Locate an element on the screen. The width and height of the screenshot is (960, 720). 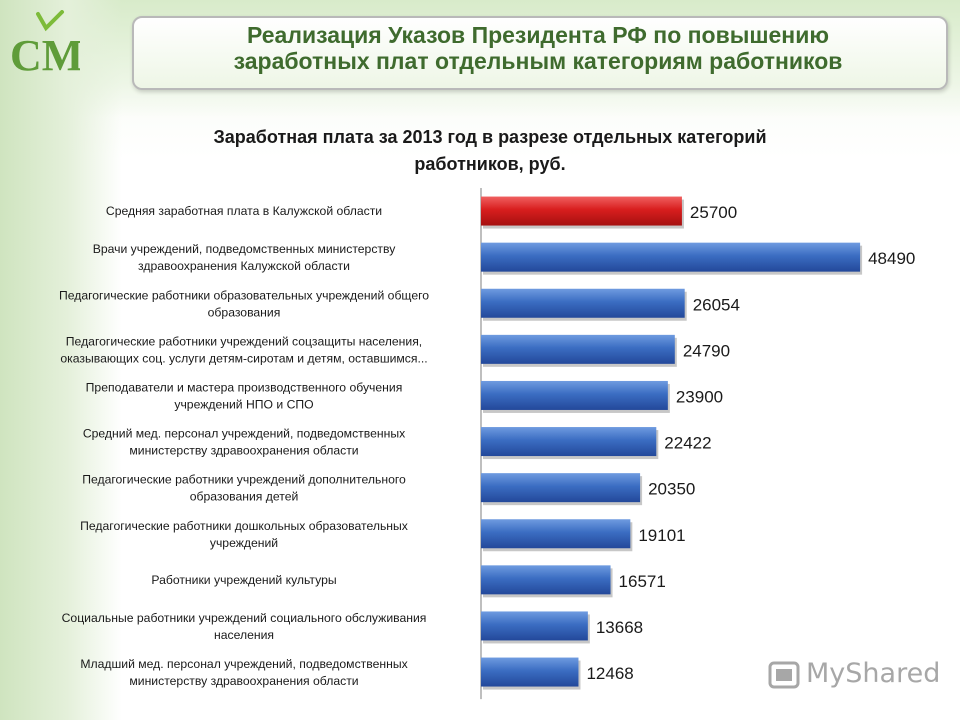
bar-value-label: 13668 is located at coordinates (619, 627).